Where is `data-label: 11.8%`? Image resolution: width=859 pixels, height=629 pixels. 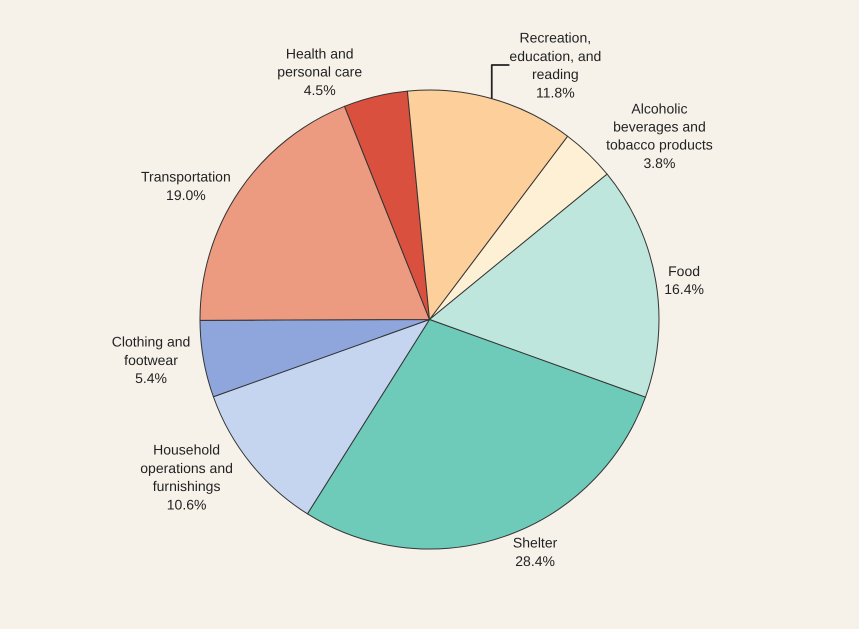 data-label: 11.8% is located at coordinates (555, 92).